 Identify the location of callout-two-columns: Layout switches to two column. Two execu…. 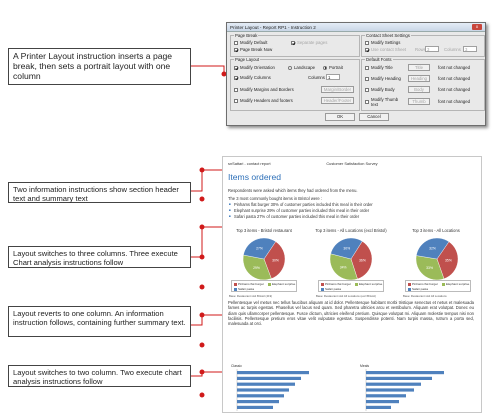
(99, 376).